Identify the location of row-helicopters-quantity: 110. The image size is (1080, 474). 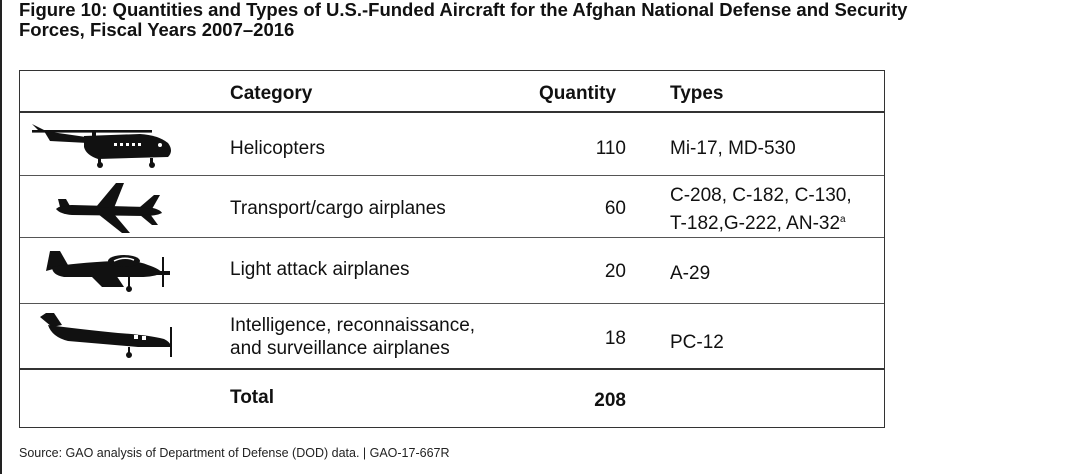
(610, 148).